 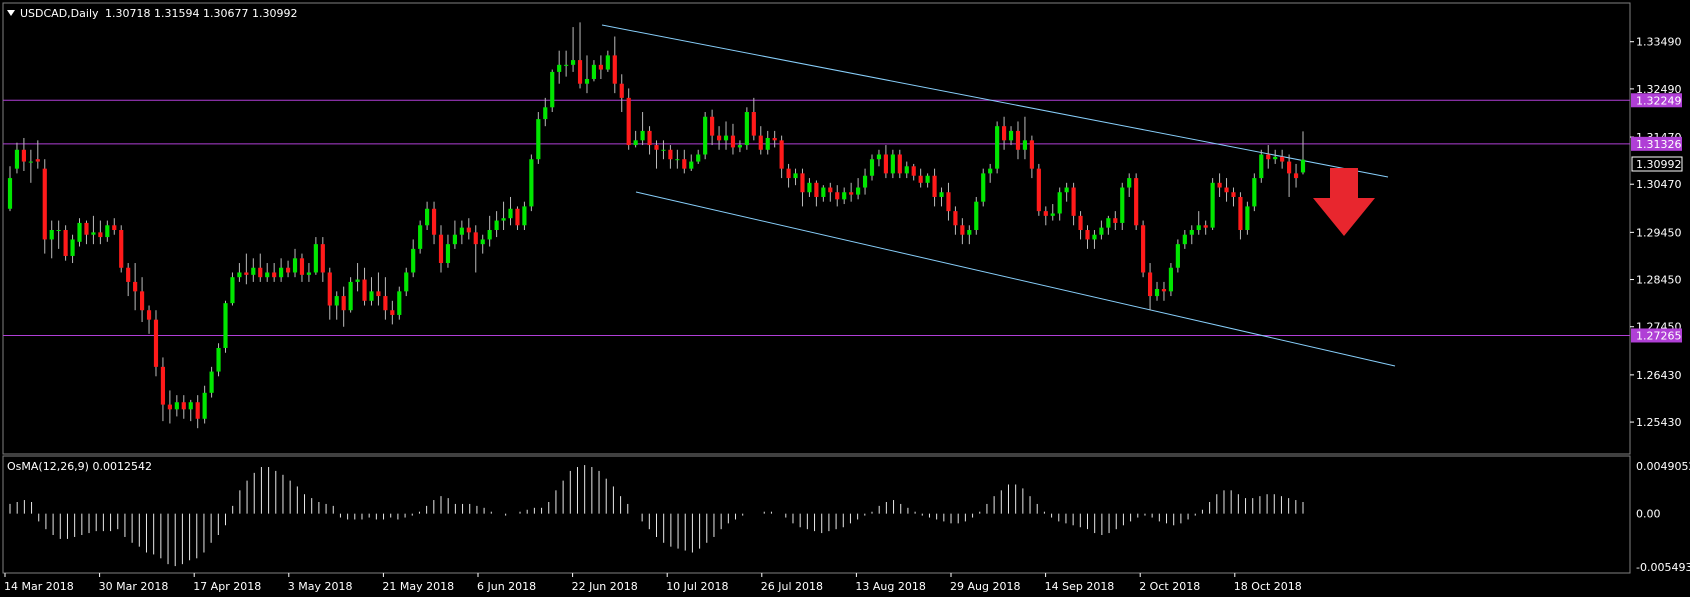 What do you see at coordinates (1663, 567) in the screenshot?
I see `indicator-tick-label: -0.005493` at bounding box center [1663, 567].